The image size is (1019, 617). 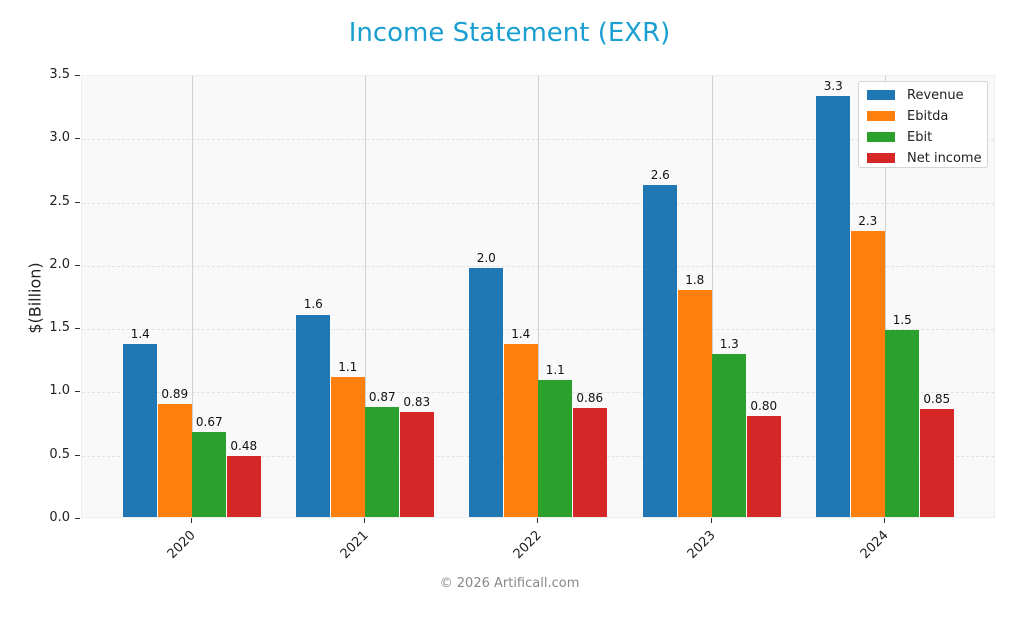 What do you see at coordinates (874, 545) in the screenshot?
I see `x-tick-label: 2024` at bounding box center [874, 545].